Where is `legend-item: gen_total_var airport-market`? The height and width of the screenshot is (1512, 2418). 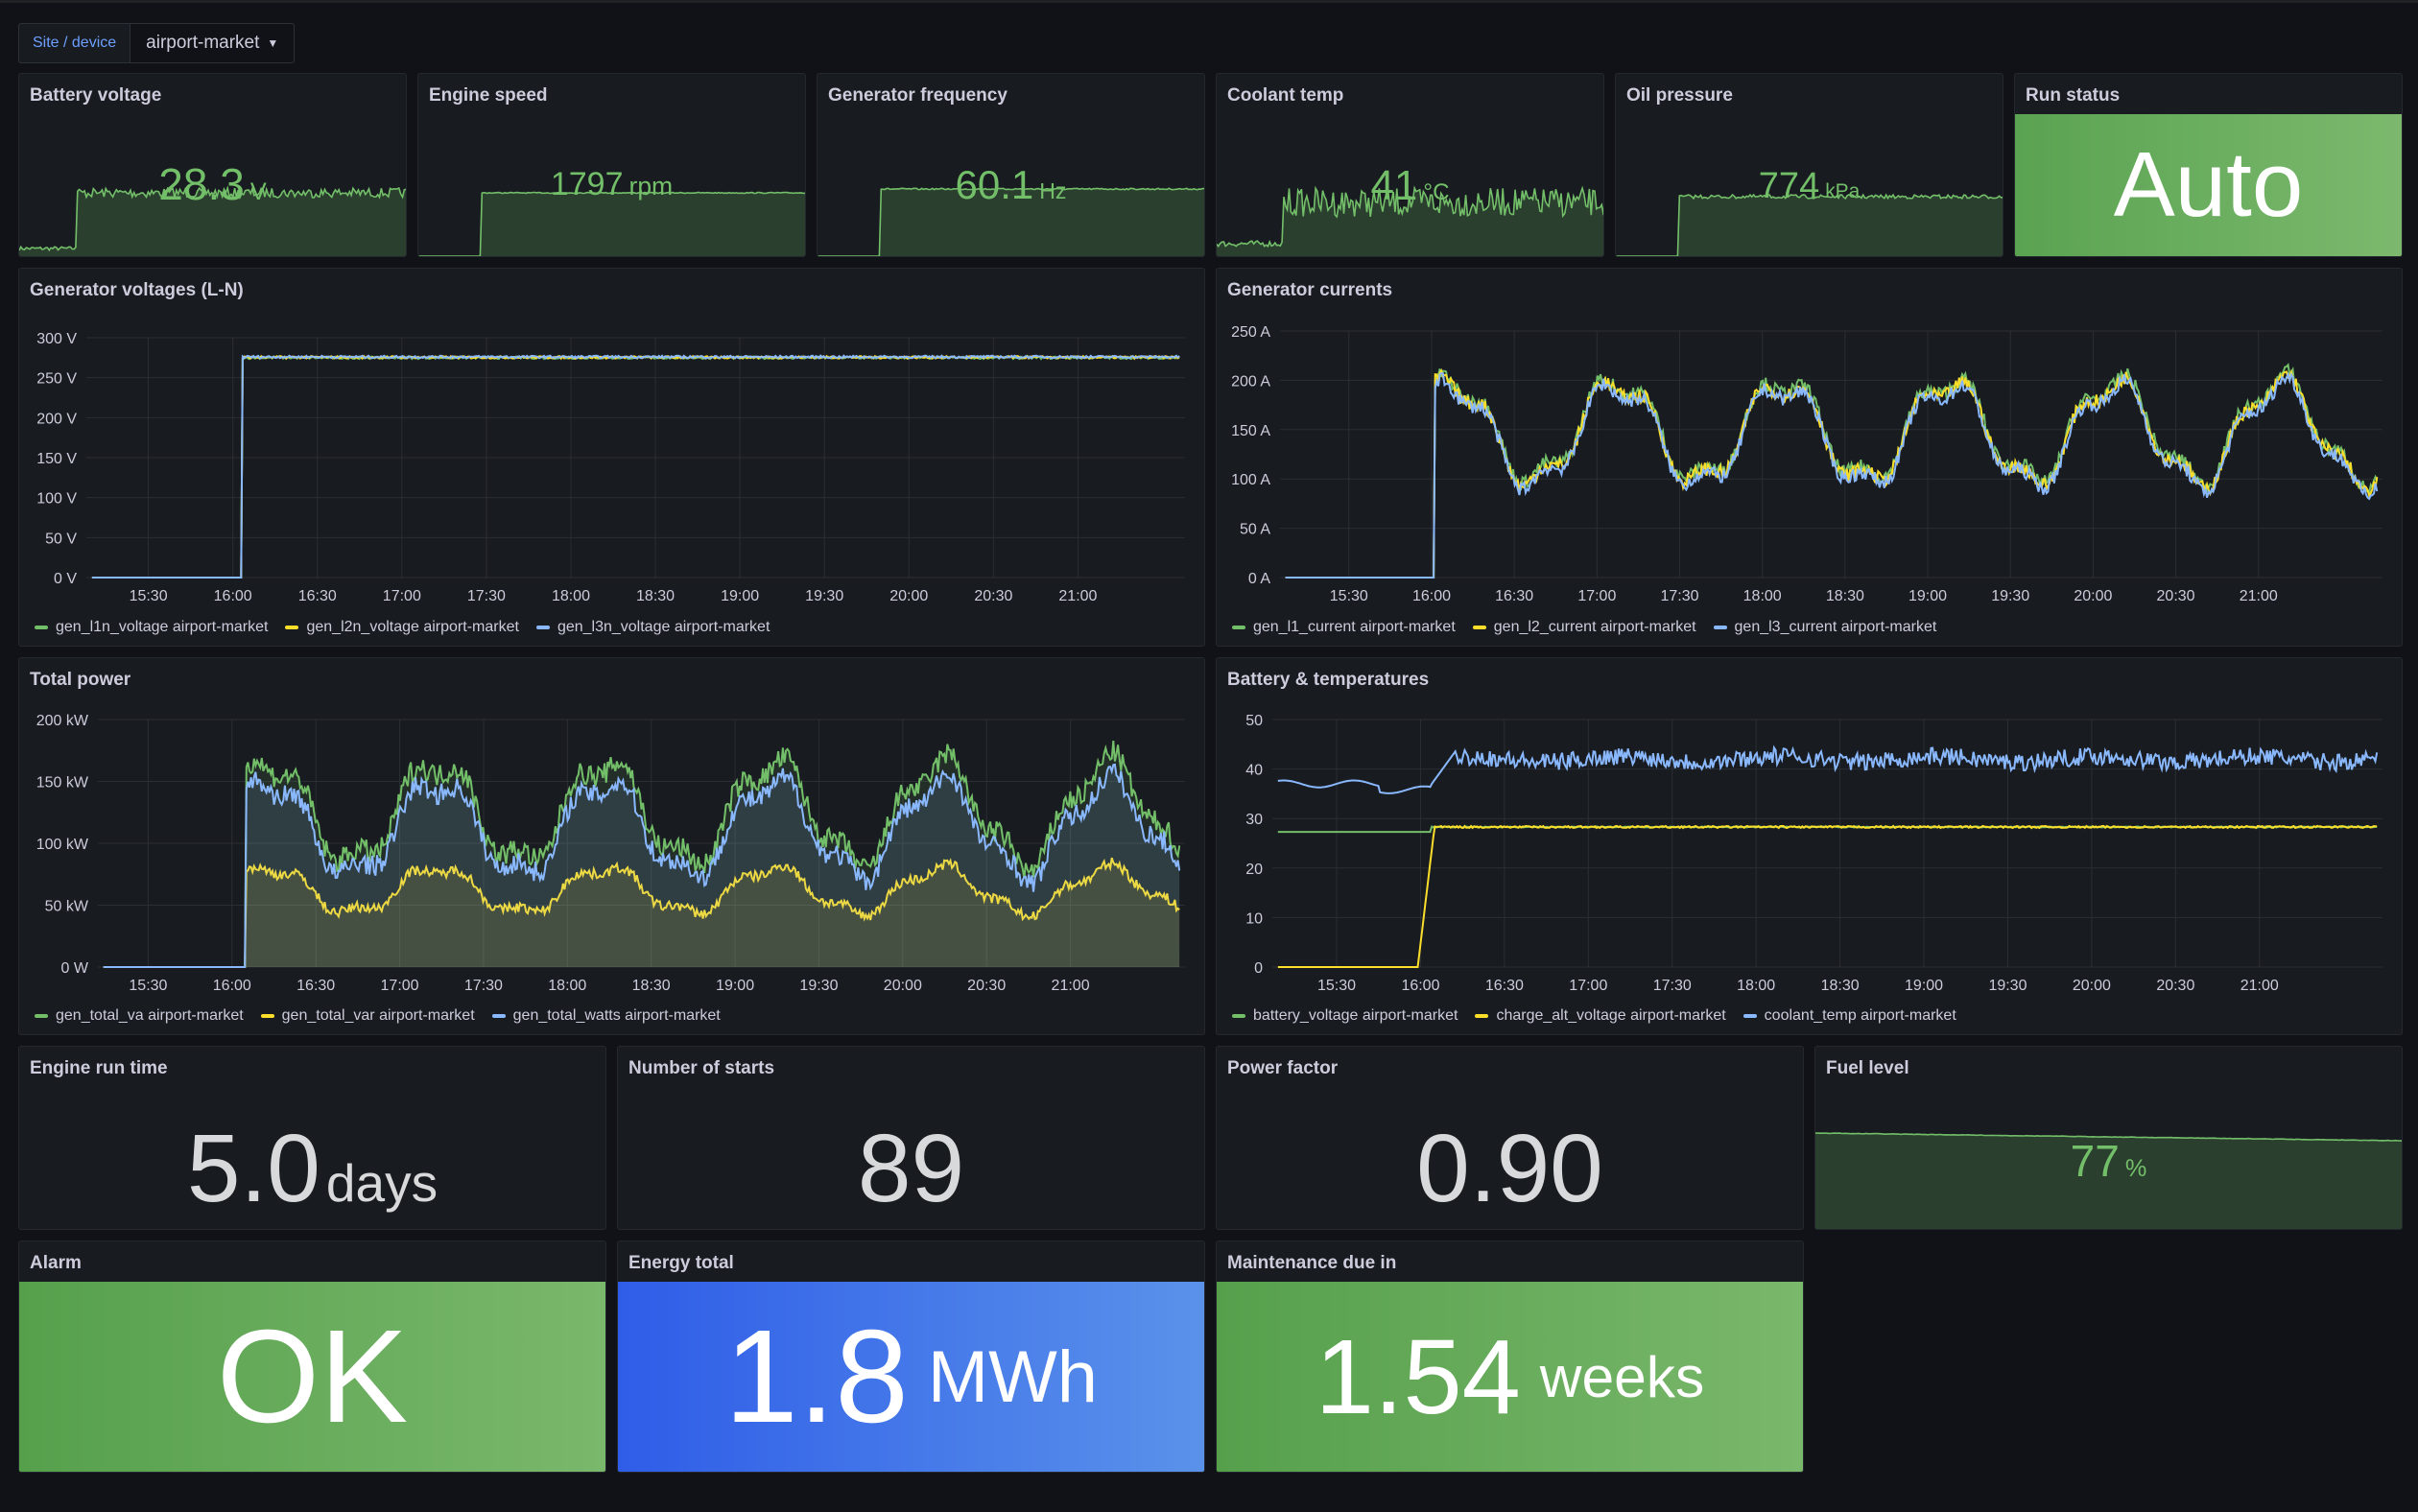 legend-item: gen_total_var airport-market is located at coordinates (367, 1016).